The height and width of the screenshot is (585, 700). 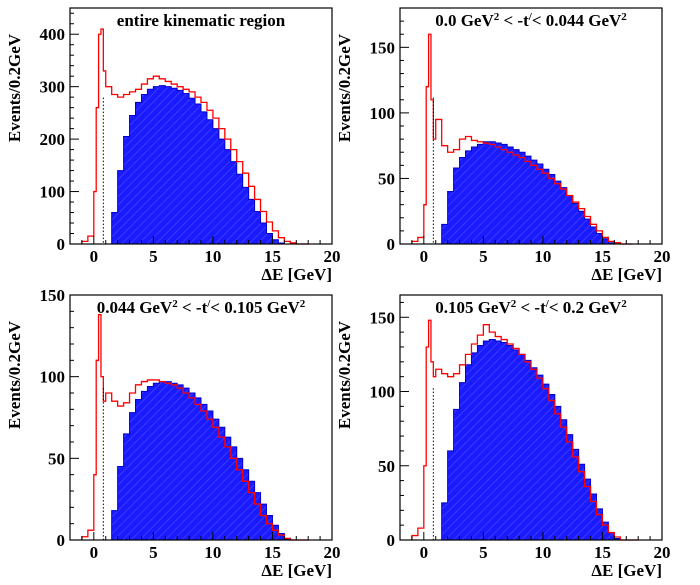 I want to click on panel-title: 0.044 GeV2 < -t/< 0.105 GeV2, so click(x=201, y=307).